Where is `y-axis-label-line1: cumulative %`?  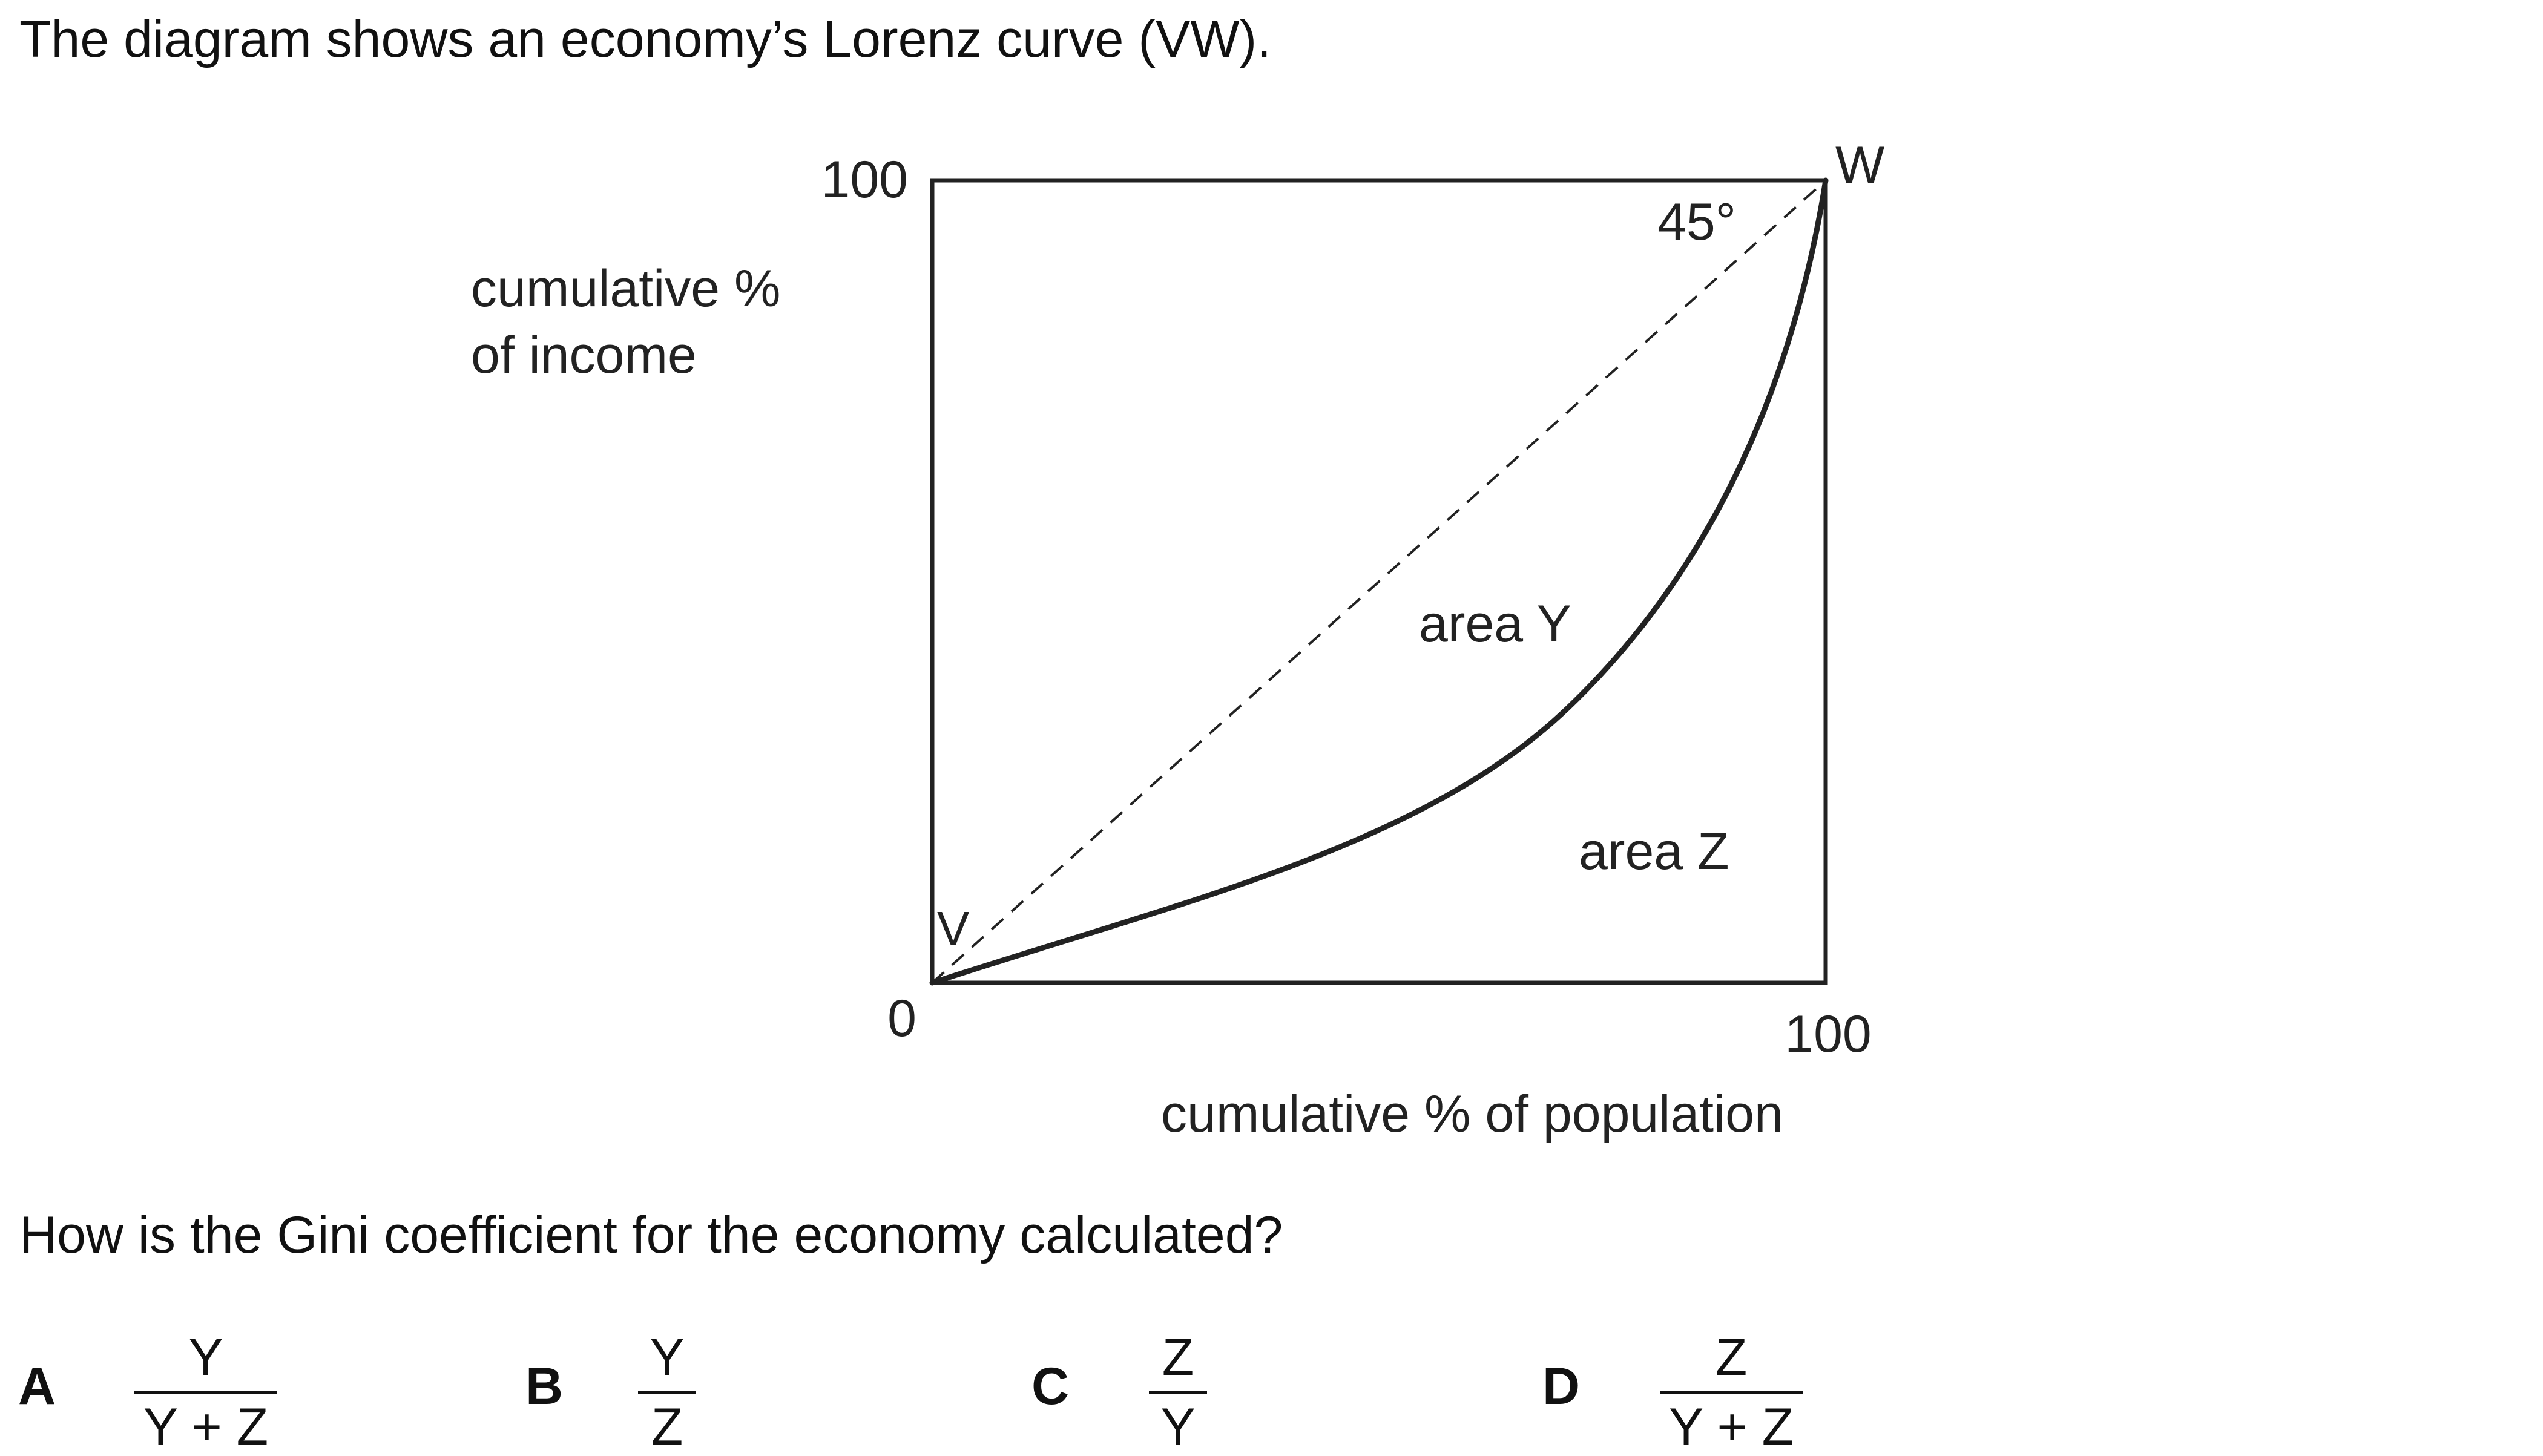 y-axis-label-line1: cumulative % is located at coordinates (625, 289).